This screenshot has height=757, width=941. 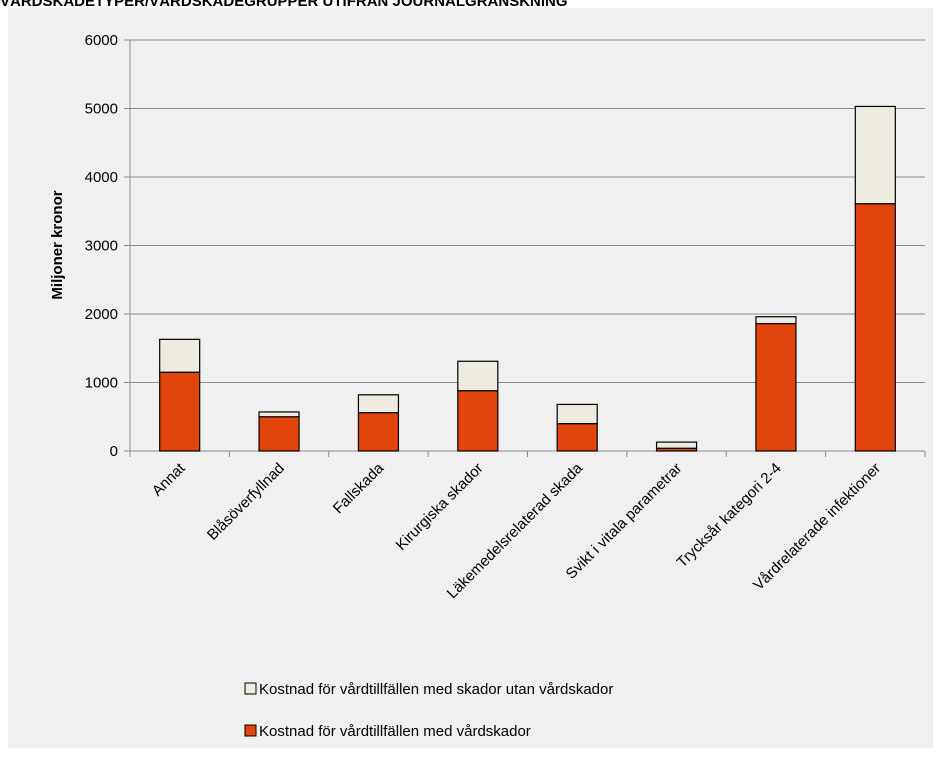 I want to click on y-tick-label: 4000, so click(x=101, y=177).